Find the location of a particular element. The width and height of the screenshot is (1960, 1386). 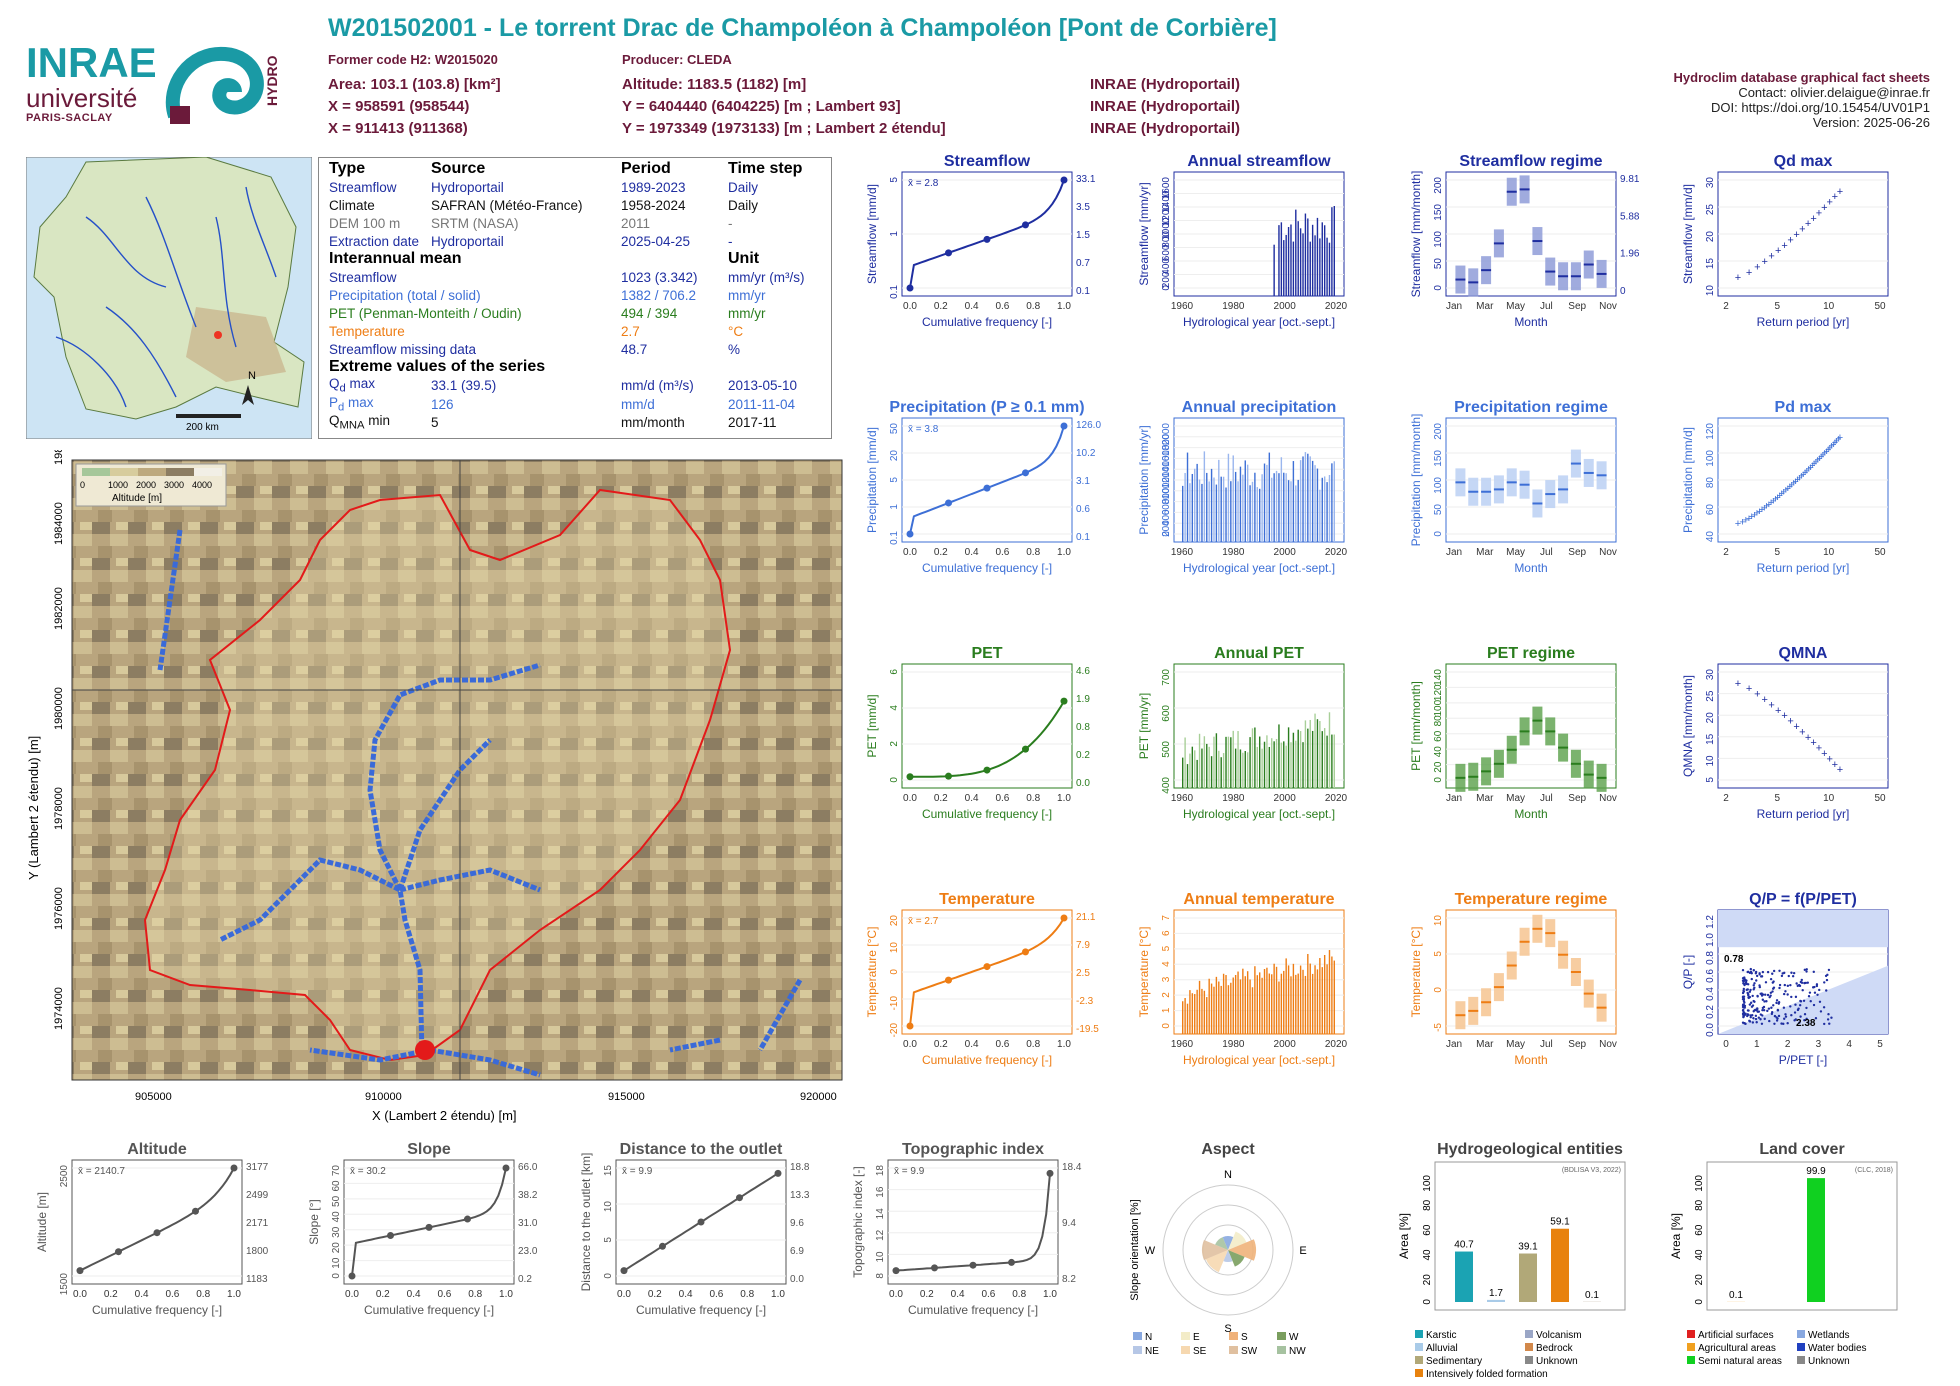

y-tick: 50 is located at coordinates (1438, 510).